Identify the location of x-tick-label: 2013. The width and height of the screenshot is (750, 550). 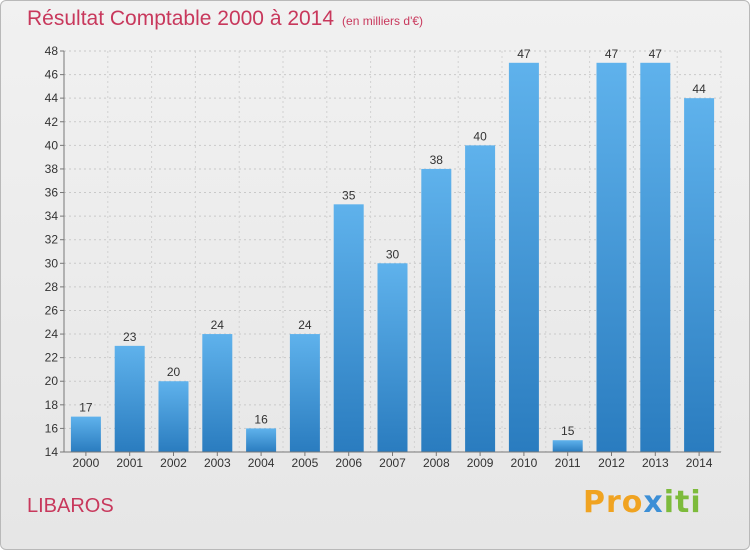
(655, 463).